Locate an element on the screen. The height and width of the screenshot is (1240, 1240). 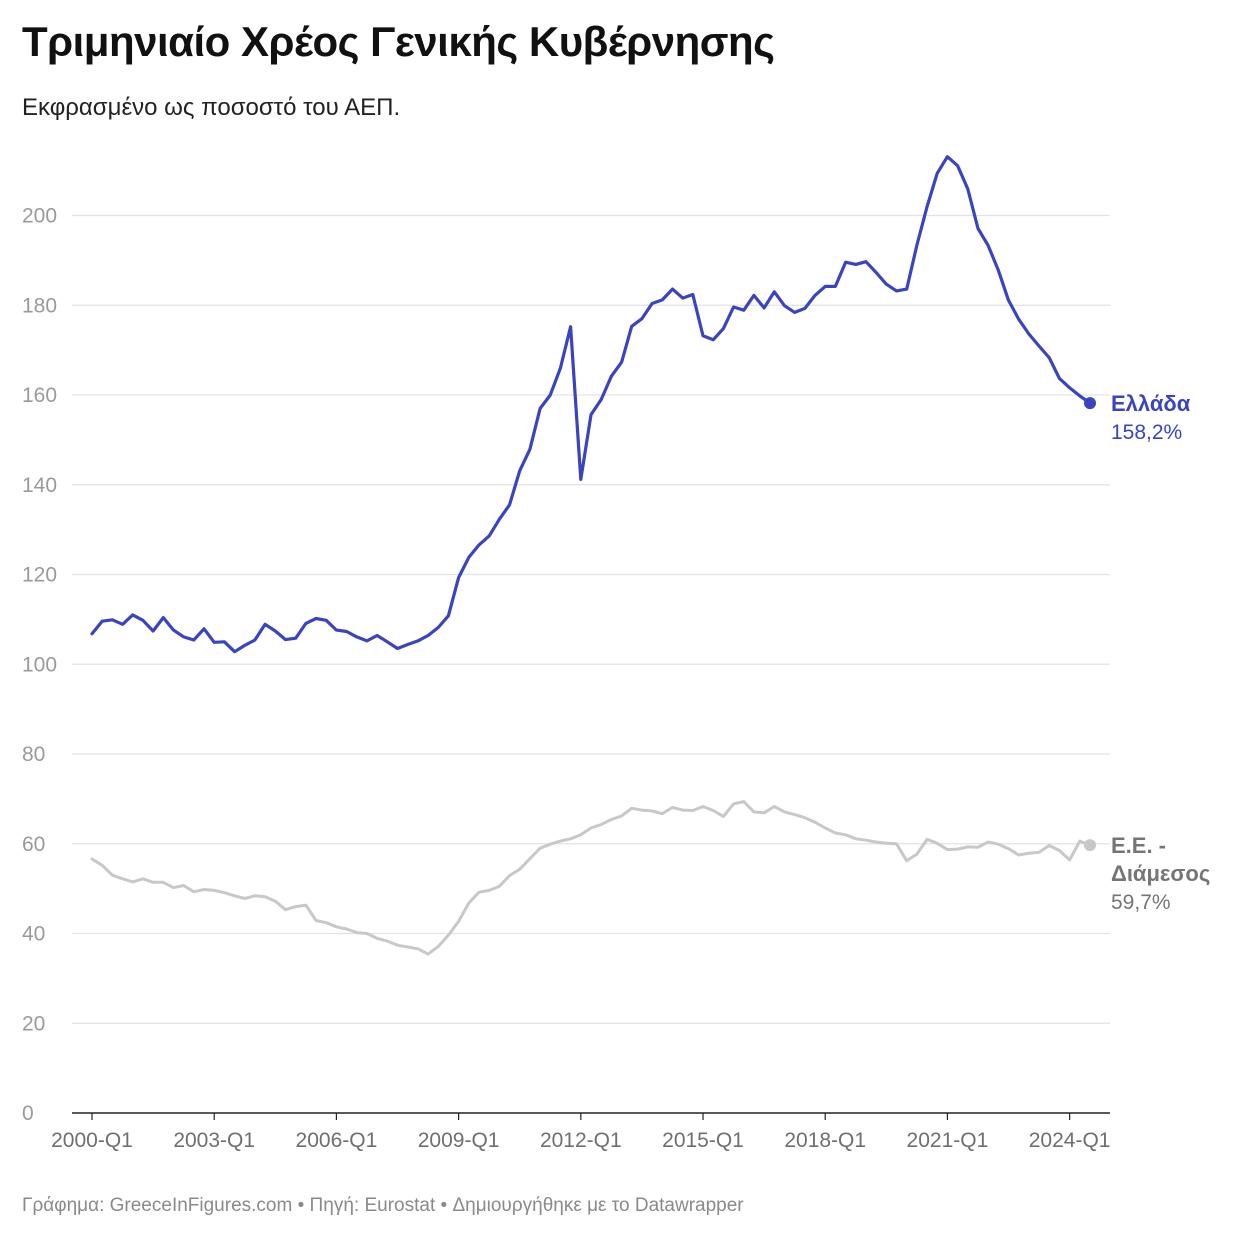
x-tick-label: 2009-Q1 is located at coordinates (459, 1140).